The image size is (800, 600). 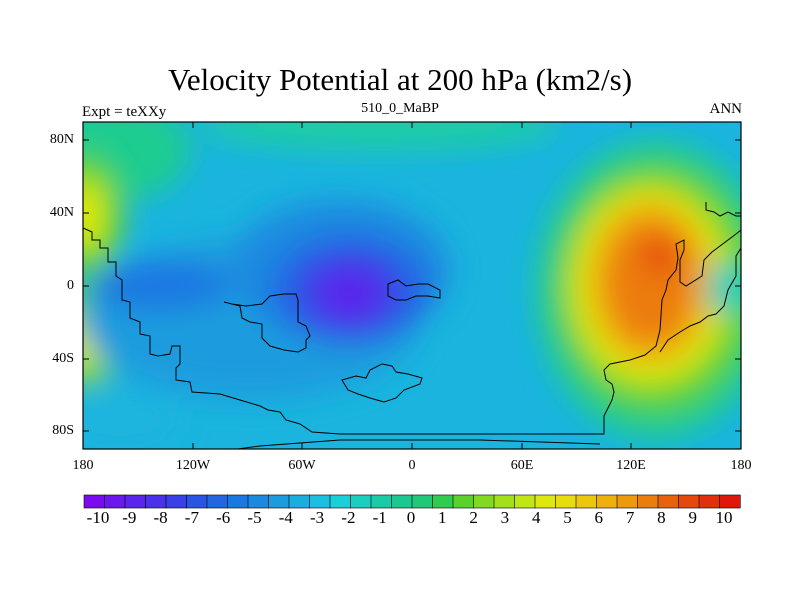 What do you see at coordinates (61, 139) in the screenshot?
I see `y-tick-80n: 80N` at bounding box center [61, 139].